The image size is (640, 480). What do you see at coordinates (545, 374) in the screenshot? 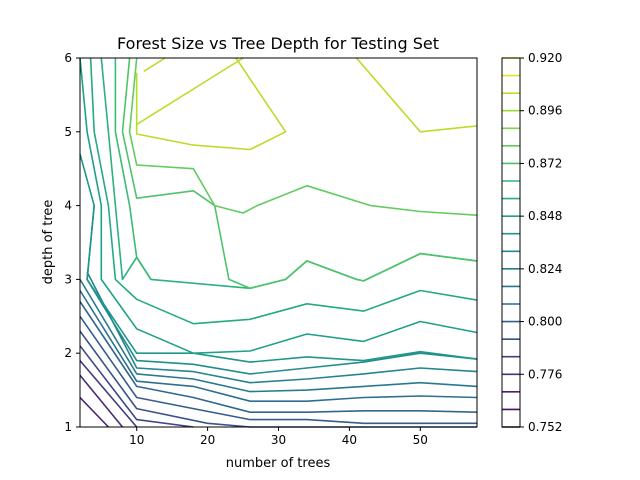
I see `colorbar-tick-label: 0.776` at bounding box center [545, 374].